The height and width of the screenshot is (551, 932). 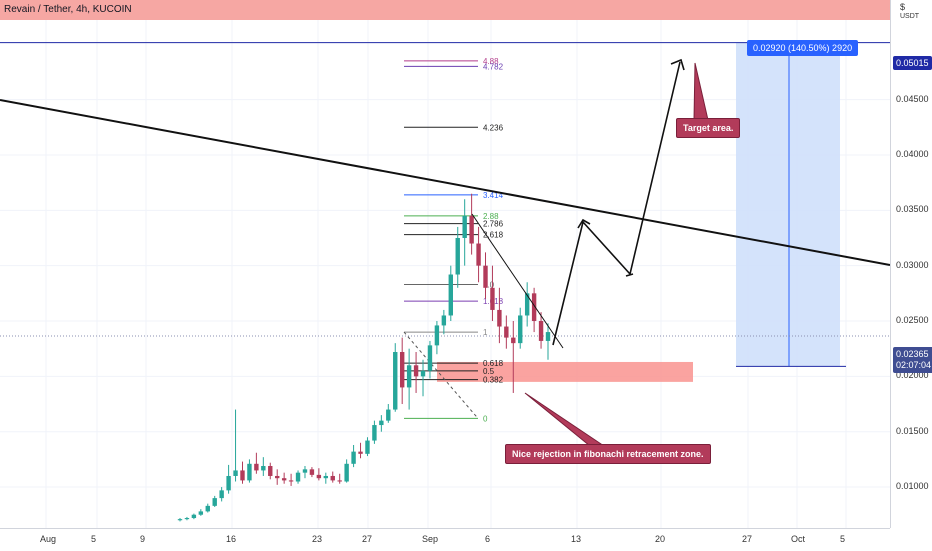 What do you see at coordinates (708, 128) in the screenshot?
I see `target-annotation: Target area.` at bounding box center [708, 128].